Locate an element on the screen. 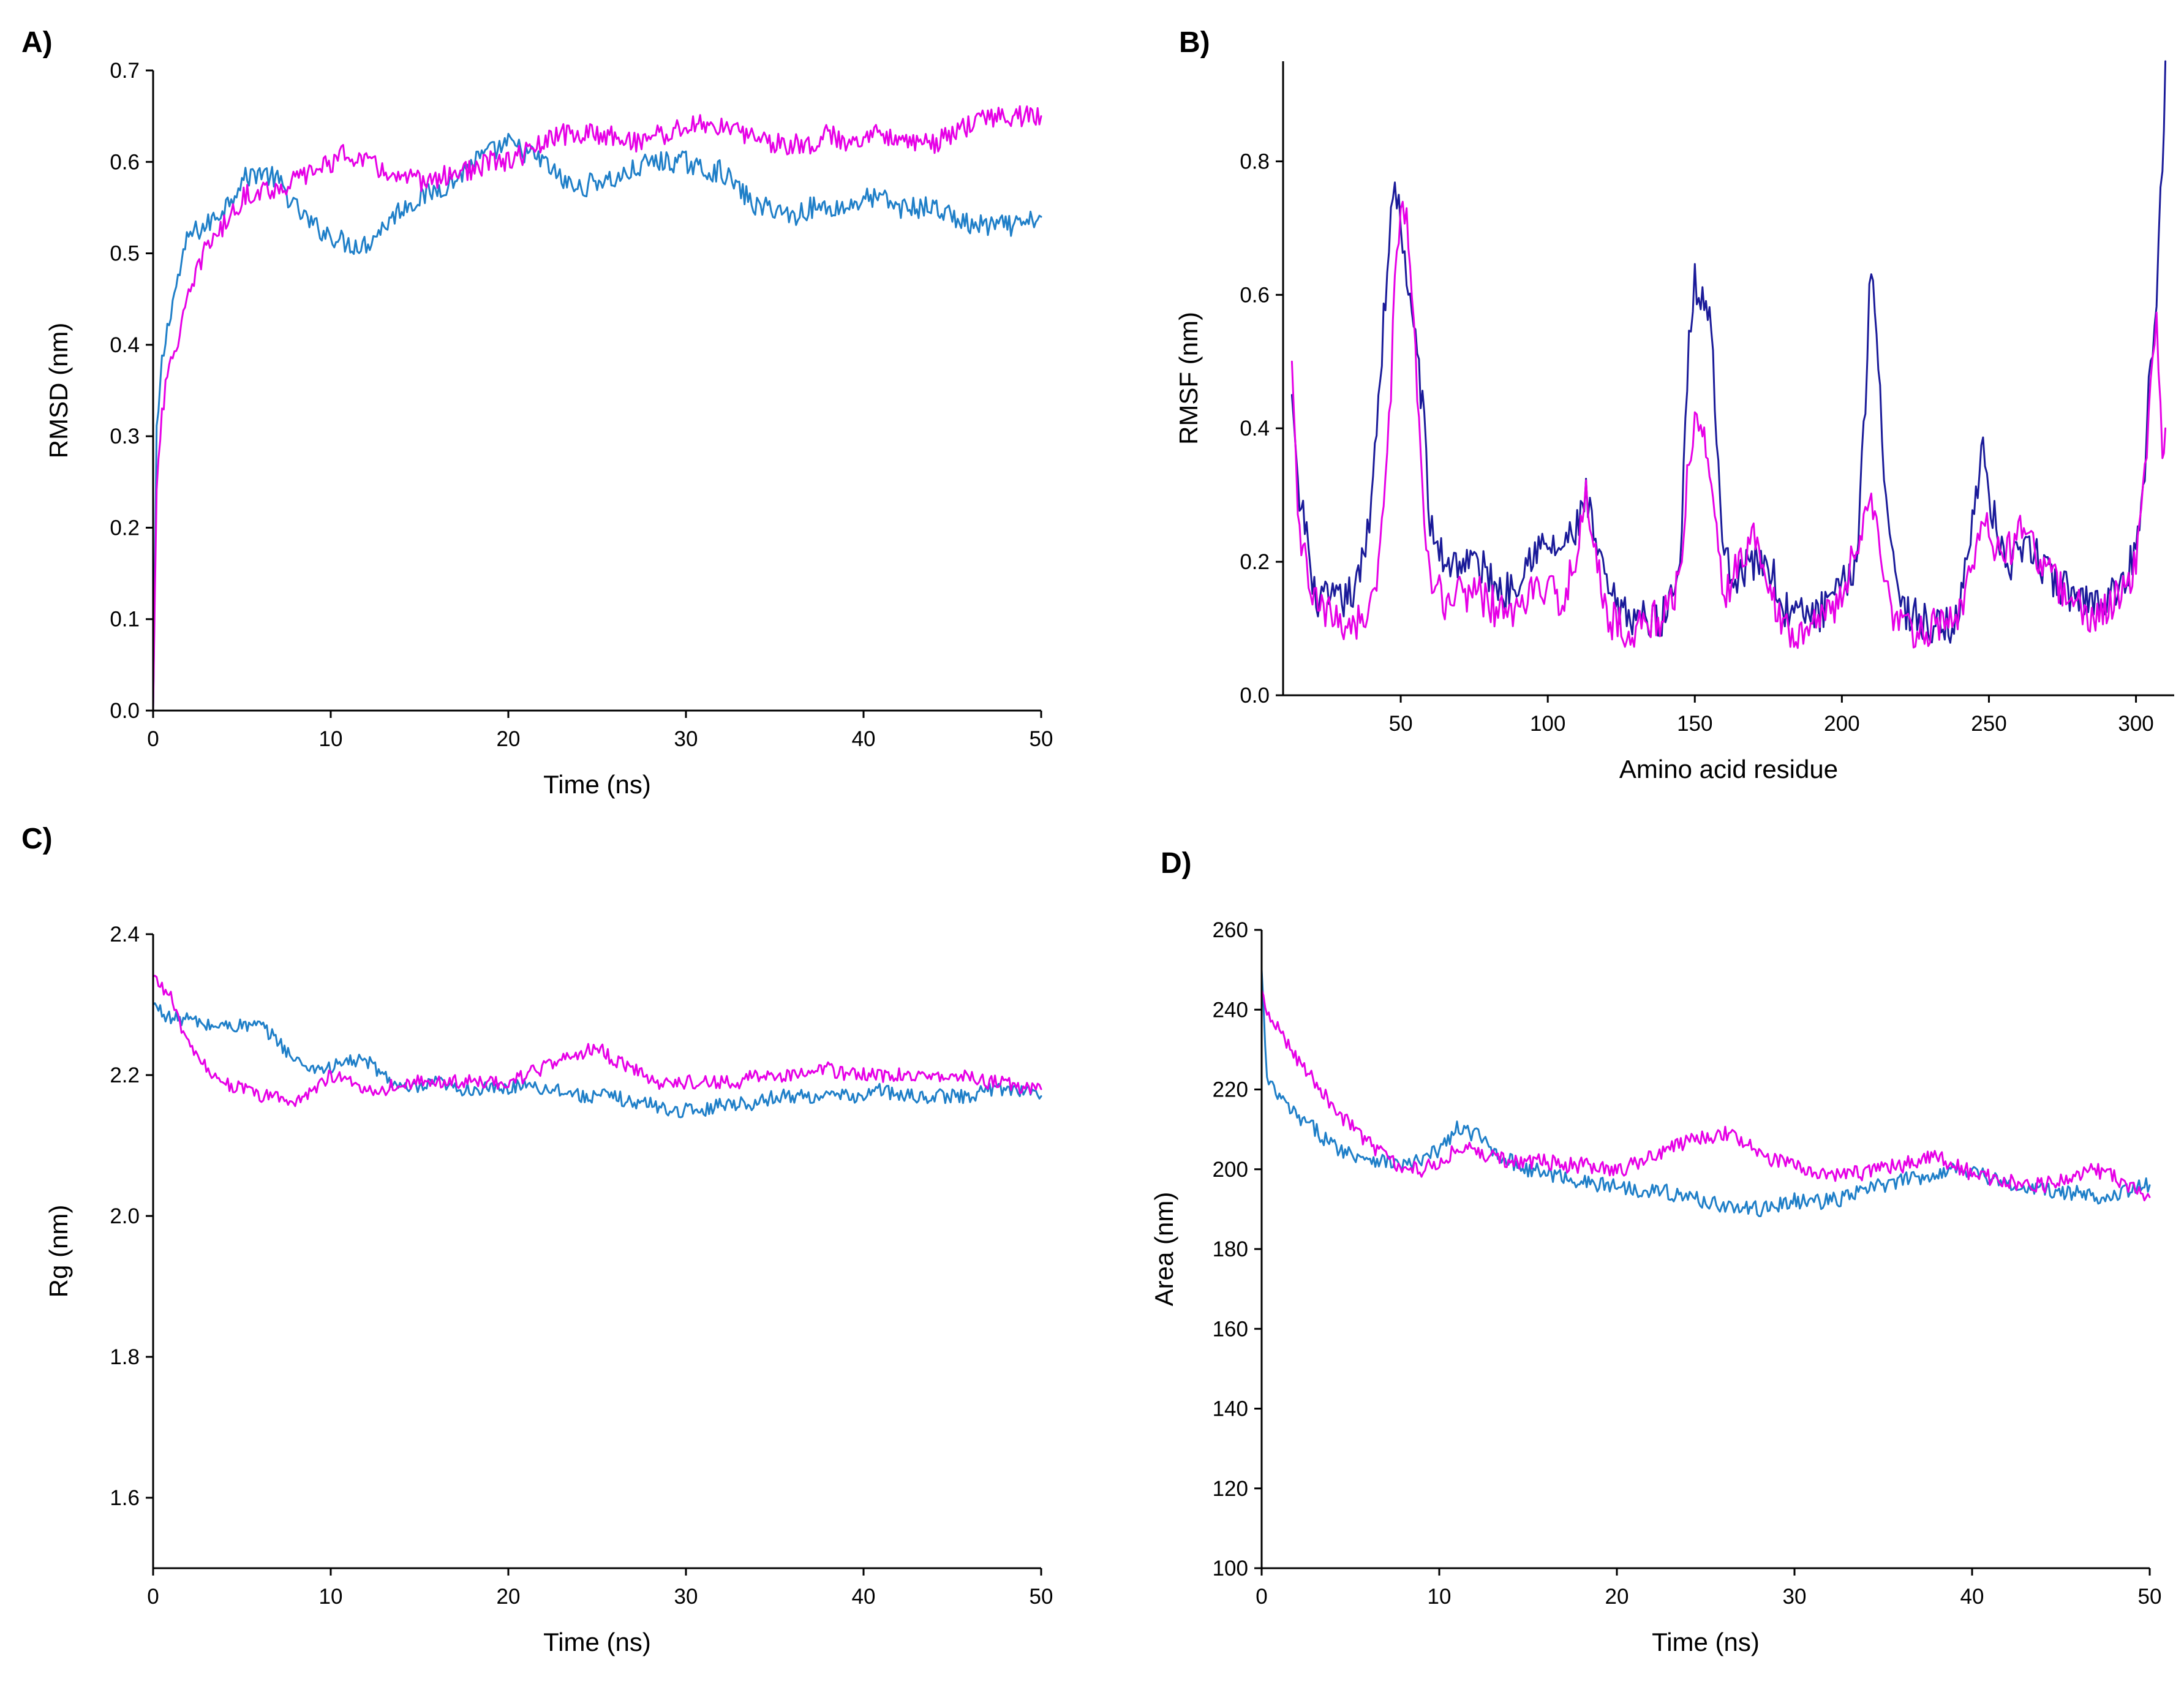 The height and width of the screenshot is (1695, 2184). y-tick-label: 260 is located at coordinates (1230, 930).